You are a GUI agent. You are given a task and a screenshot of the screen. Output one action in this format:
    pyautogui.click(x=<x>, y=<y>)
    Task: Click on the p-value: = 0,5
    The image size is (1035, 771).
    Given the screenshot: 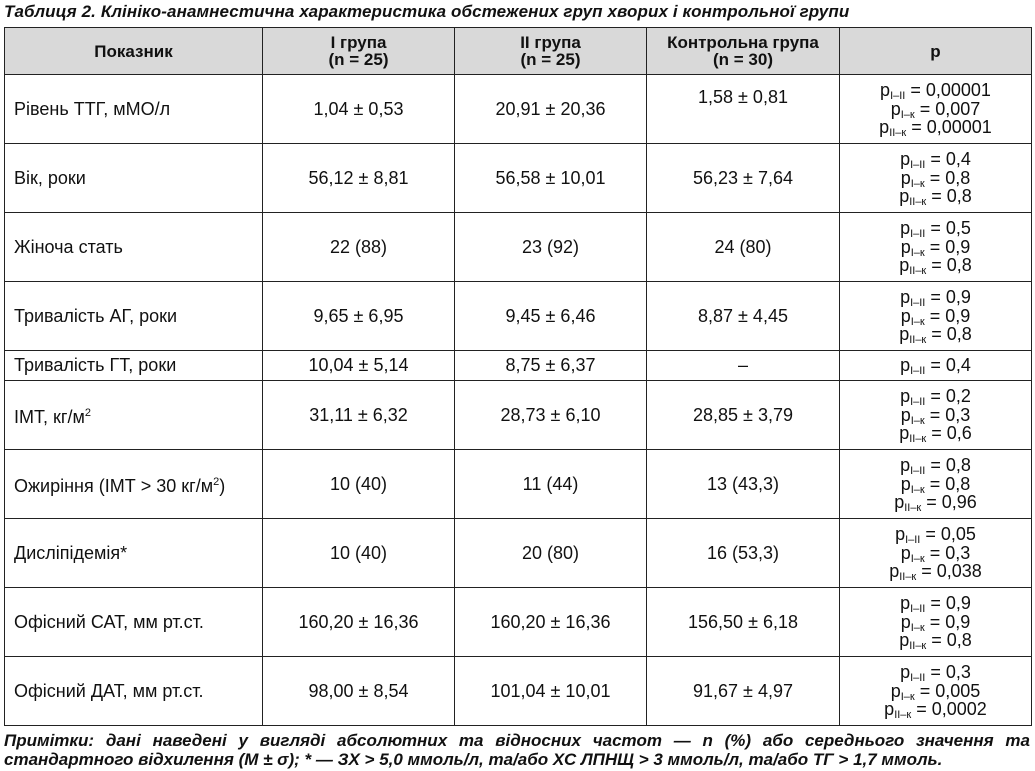 What is the action you would take?
    pyautogui.click(x=948, y=228)
    